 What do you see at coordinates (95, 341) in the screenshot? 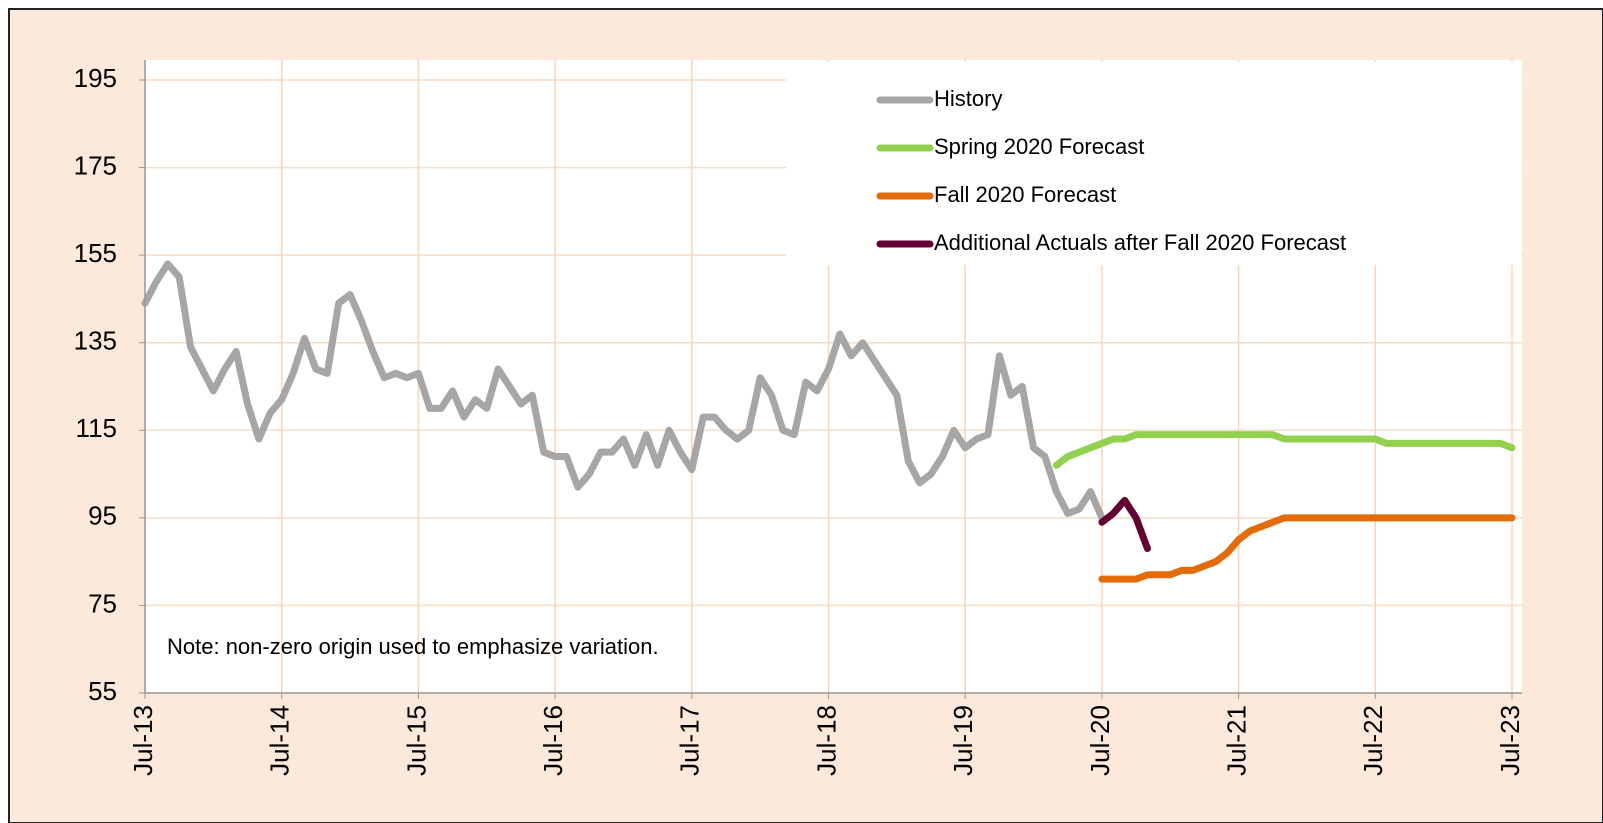
I see `y-tick-label: 135` at bounding box center [95, 341].